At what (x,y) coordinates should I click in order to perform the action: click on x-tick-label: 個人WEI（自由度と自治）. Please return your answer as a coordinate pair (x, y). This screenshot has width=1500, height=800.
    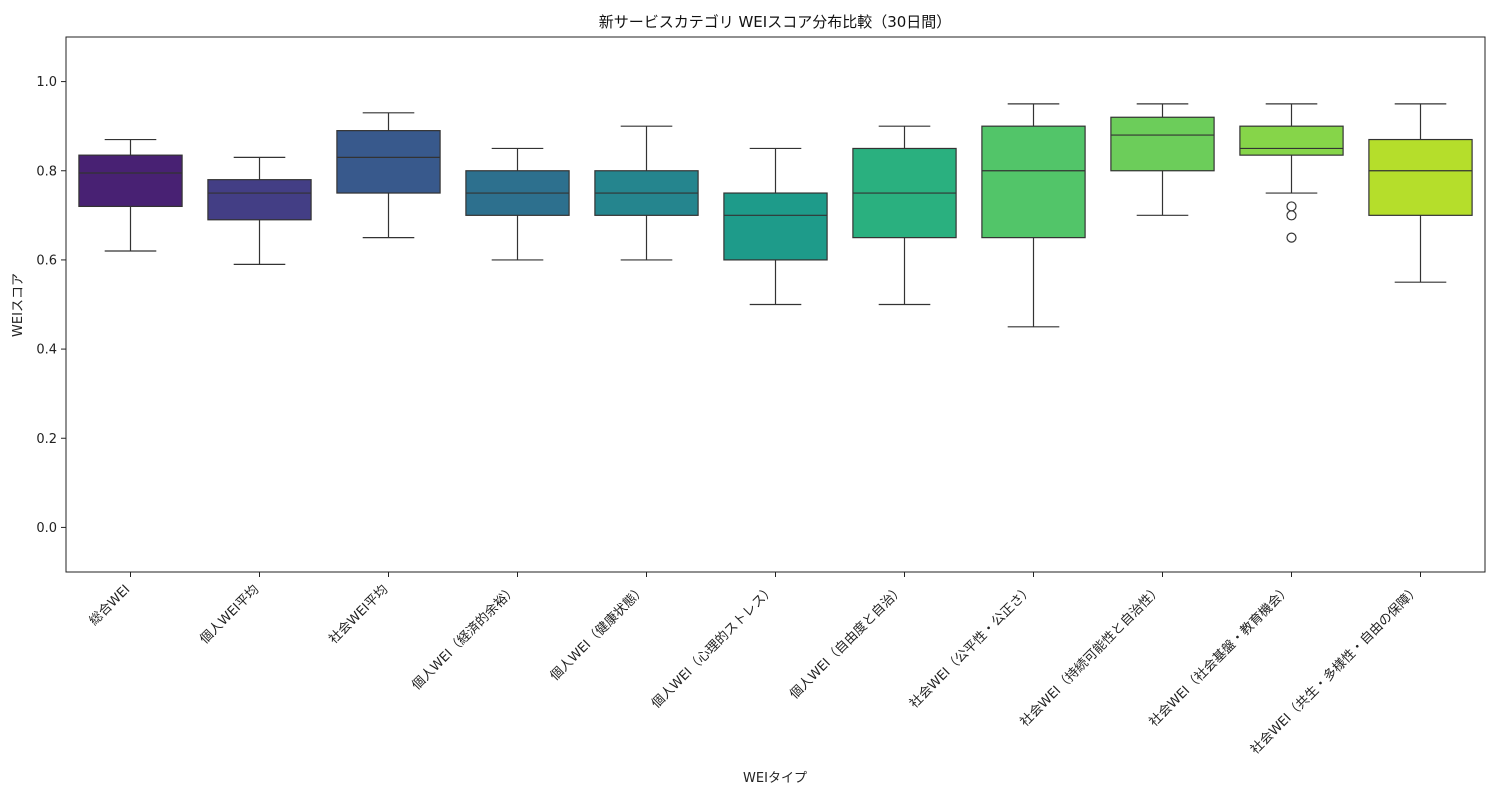
    Looking at the image, I should click on (846, 642).